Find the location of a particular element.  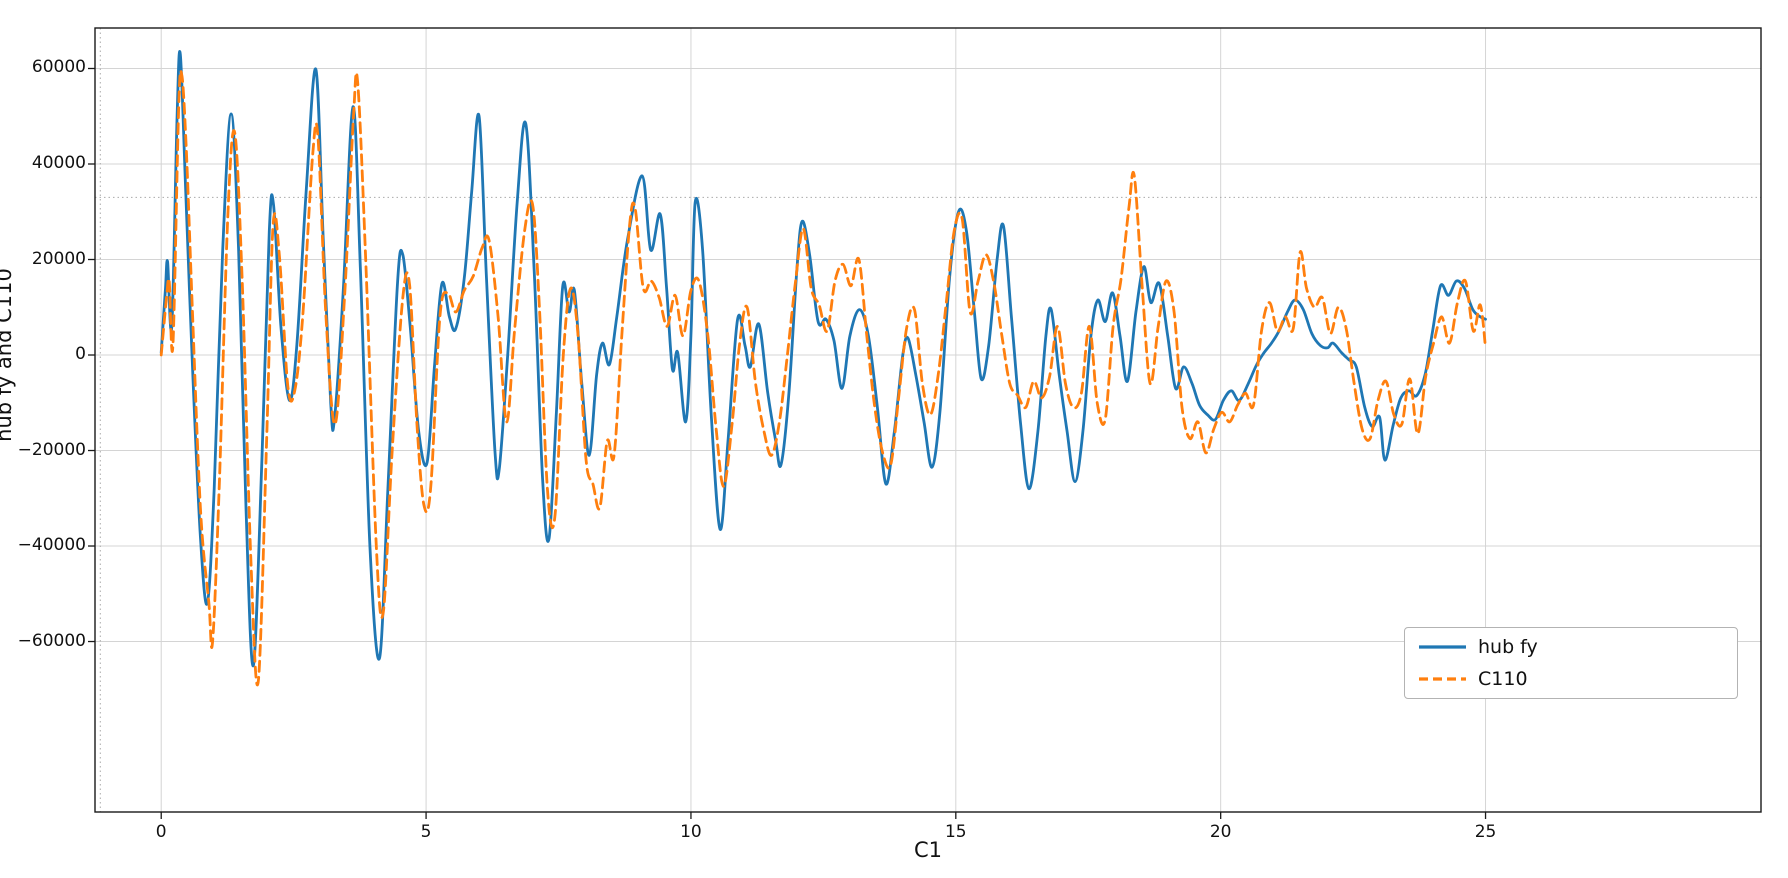

x-tick-label: 0 is located at coordinates (161, 832).